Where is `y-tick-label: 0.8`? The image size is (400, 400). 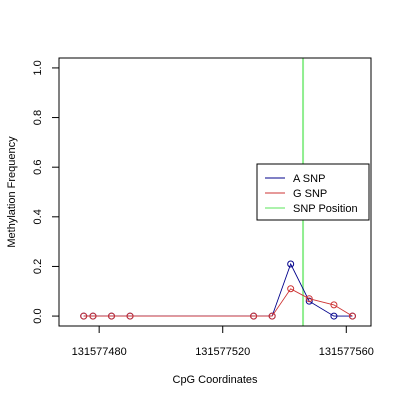 y-tick-label: 0.8 is located at coordinates (38, 117).